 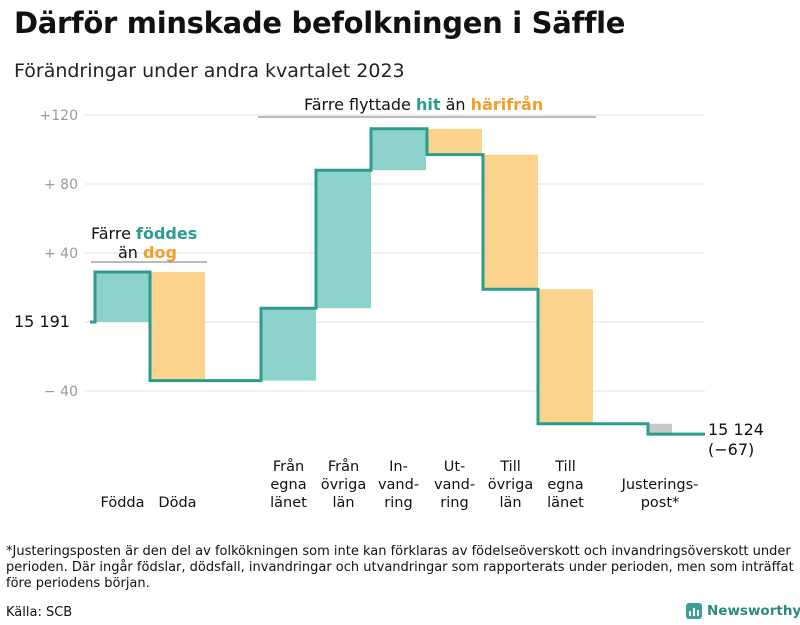 What do you see at coordinates (454, 141) in the screenshot?
I see `bar-utvandring` at bounding box center [454, 141].